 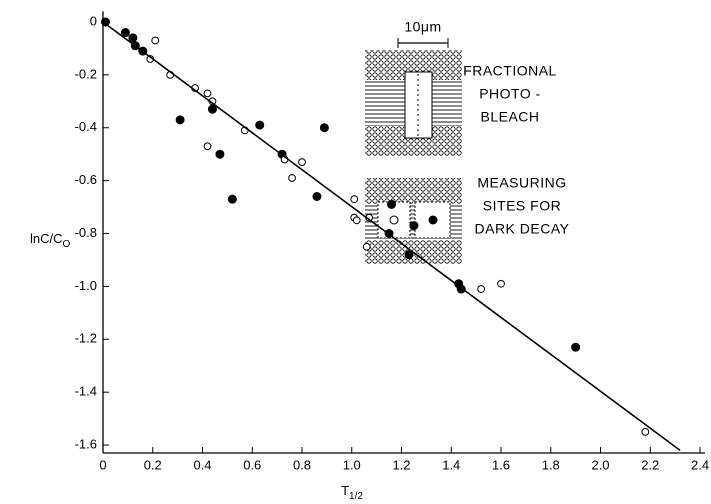 I want to click on y-tick-label: -0.8, so click(x=86, y=232).